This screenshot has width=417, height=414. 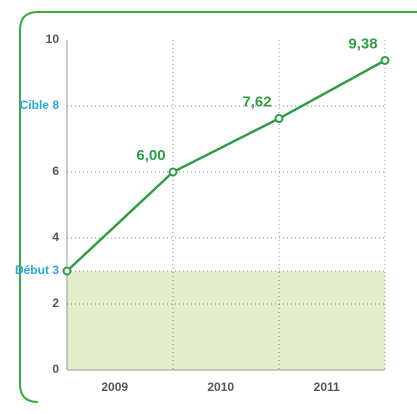 What do you see at coordinates (327, 387) in the screenshot?
I see `x-tick-label: 2011` at bounding box center [327, 387].